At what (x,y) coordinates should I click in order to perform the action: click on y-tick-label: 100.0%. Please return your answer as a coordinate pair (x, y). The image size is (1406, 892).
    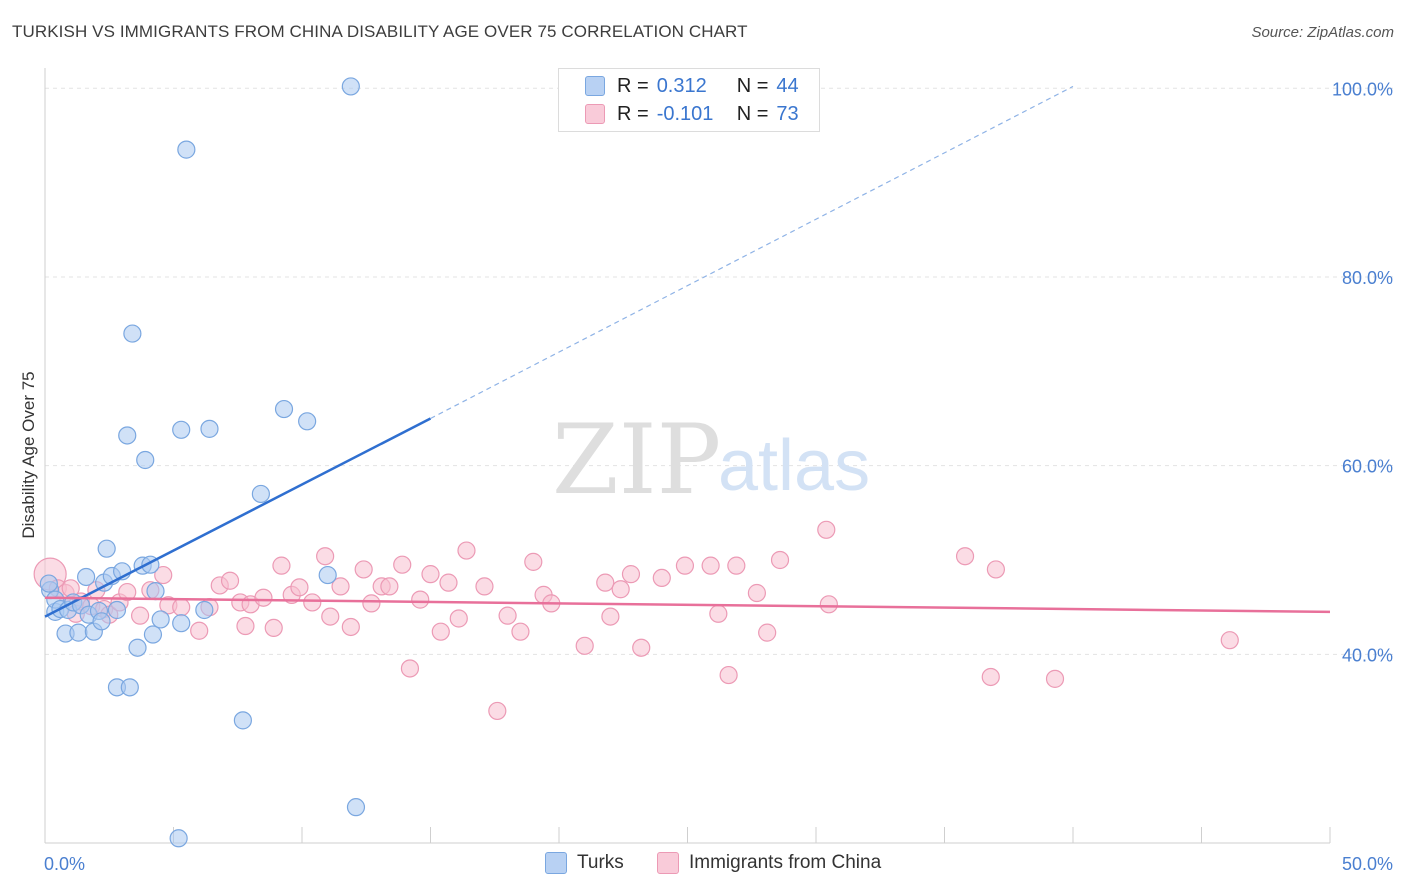
    Looking at the image, I should click on (1362, 89).